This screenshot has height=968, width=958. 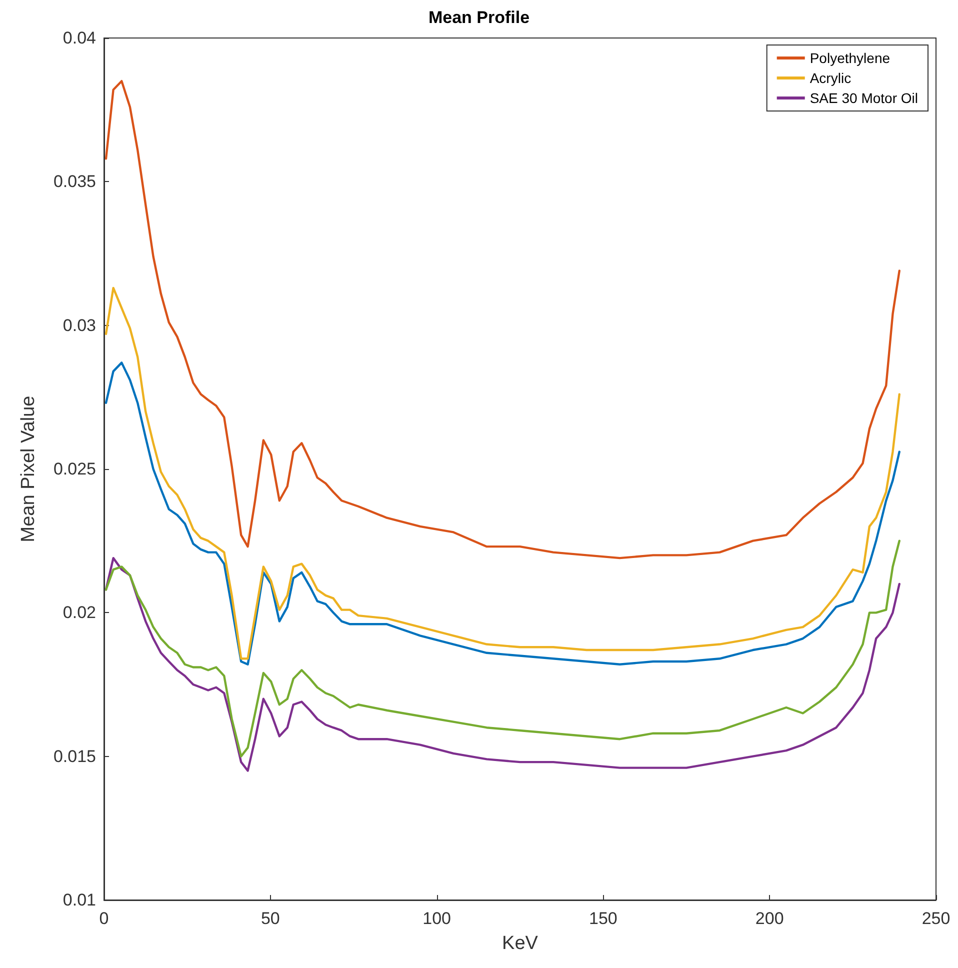 What do you see at coordinates (864, 98) in the screenshot?
I see `legend-label: SAE 30 Motor Oil` at bounding box center [864, 98].